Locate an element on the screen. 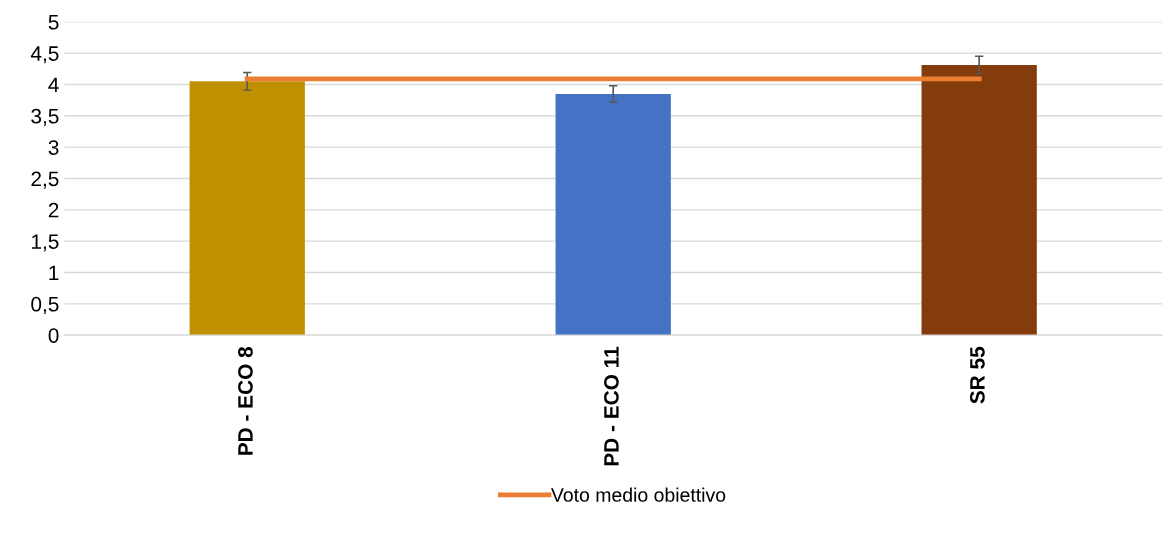 This screenshot has height=545, width=1168. legend-label: Voto medio obiettivo is located at coordinates (638, 494).